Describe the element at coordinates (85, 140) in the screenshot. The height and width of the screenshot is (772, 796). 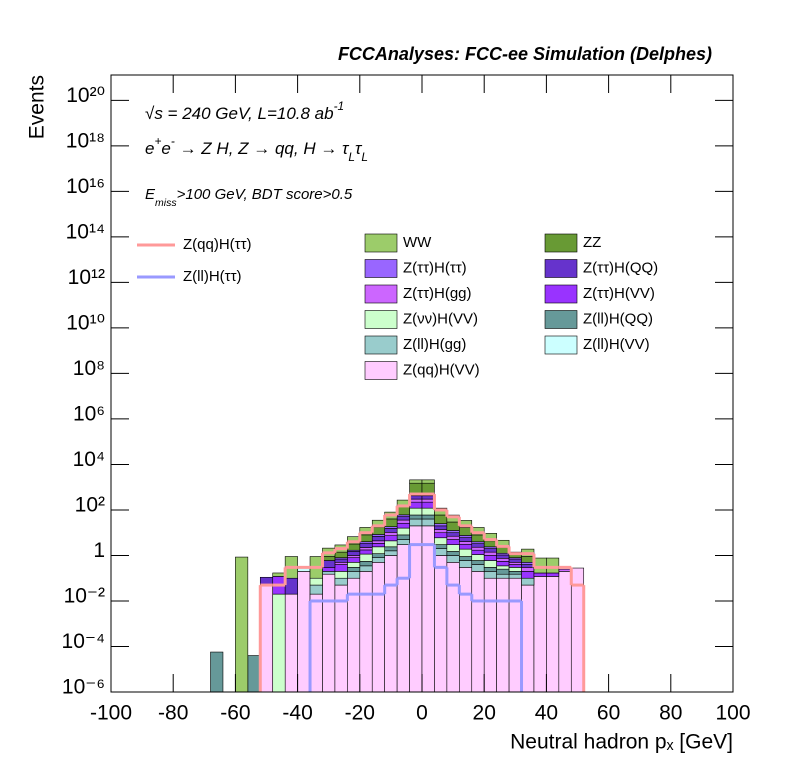
I see `y-tick-label: 10¹⁸` at that location.